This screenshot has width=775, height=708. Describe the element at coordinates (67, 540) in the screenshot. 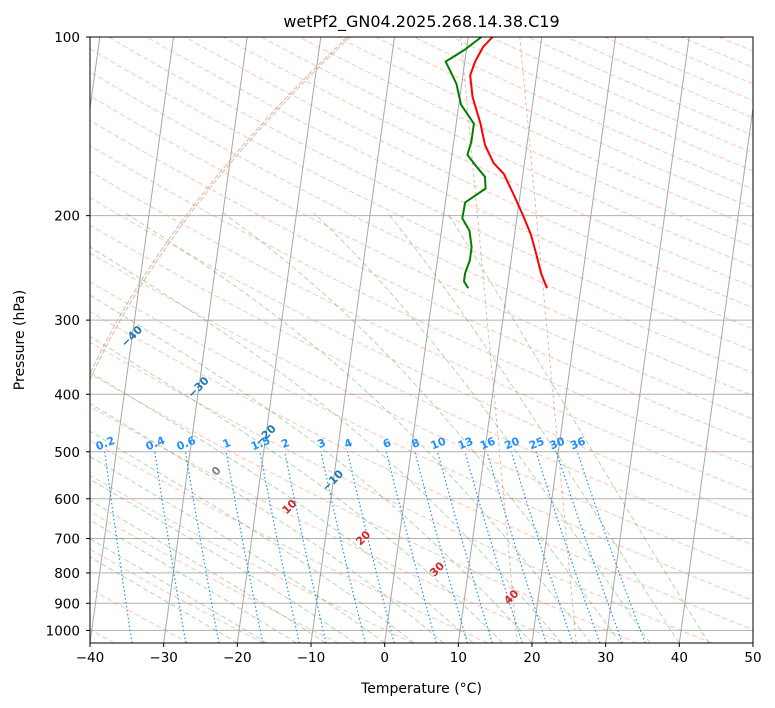

I see `y-tick-label: 700` at that location.